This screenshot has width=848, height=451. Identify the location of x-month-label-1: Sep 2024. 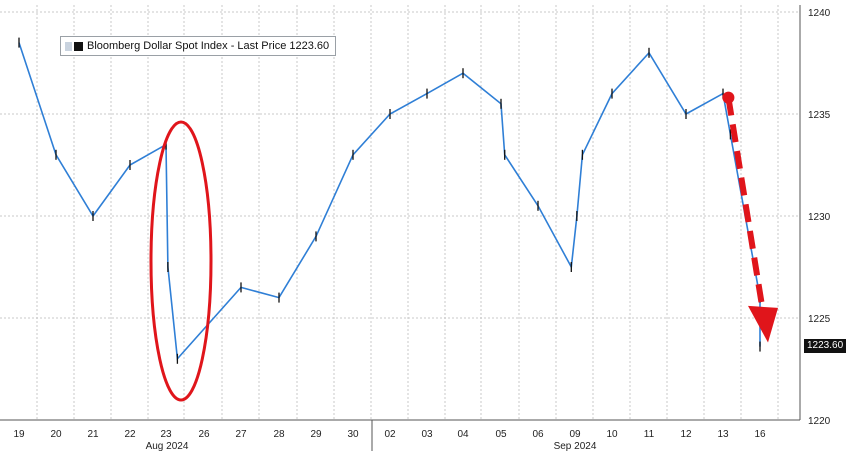
(575, 446).